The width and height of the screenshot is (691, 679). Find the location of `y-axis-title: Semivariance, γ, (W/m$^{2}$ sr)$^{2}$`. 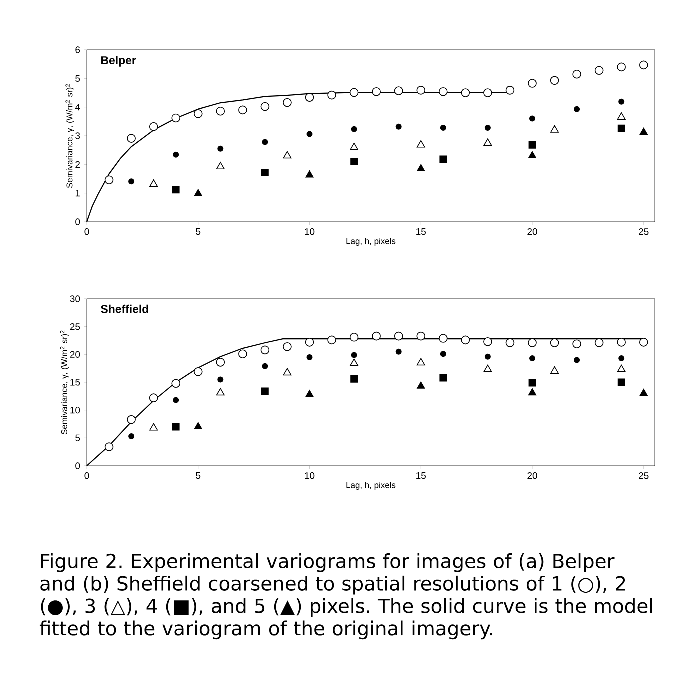

y-axis-title: Semivariance, γ, (W/m$^{2}$ sr)$^{2}$ is located at coordinates (65, 382).